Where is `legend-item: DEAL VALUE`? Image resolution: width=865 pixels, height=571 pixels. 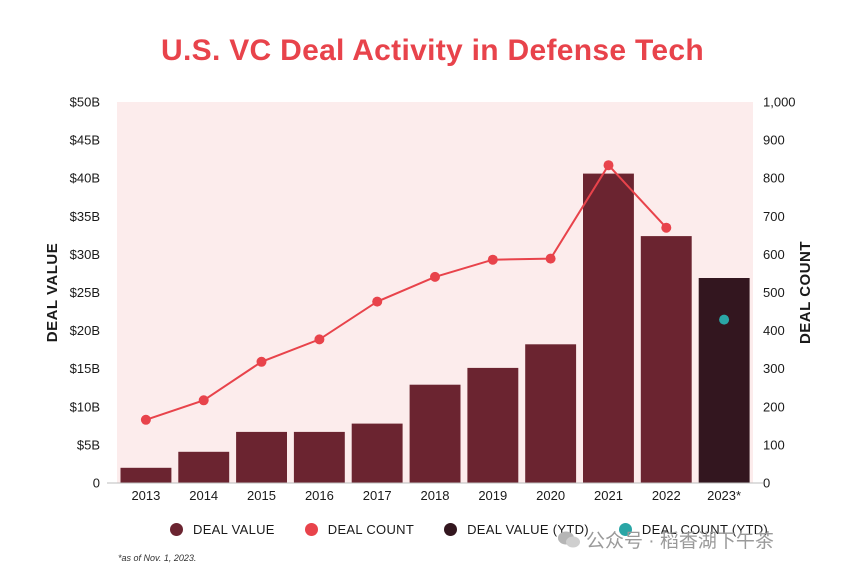 legend-item: DEAL VALUE is located at coordinates (222, 529).